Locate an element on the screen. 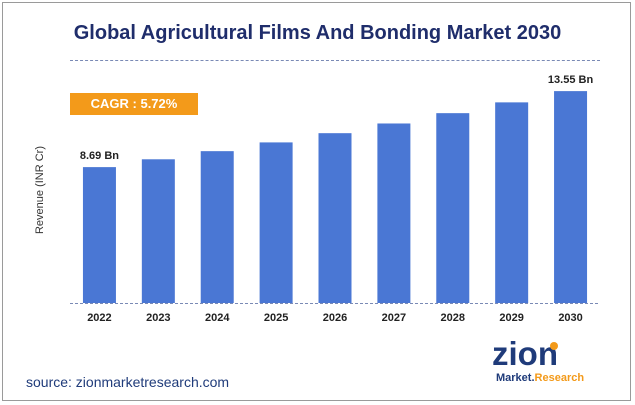 The image size is (635, 405). bar-2025 is located at coordinates (276, 222).